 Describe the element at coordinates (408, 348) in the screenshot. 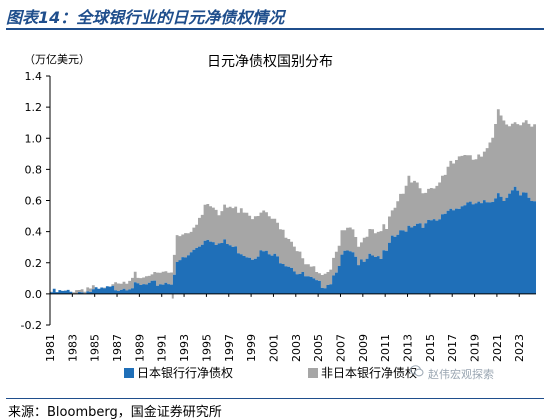

I see `x-tick-label: 2013` at that location.